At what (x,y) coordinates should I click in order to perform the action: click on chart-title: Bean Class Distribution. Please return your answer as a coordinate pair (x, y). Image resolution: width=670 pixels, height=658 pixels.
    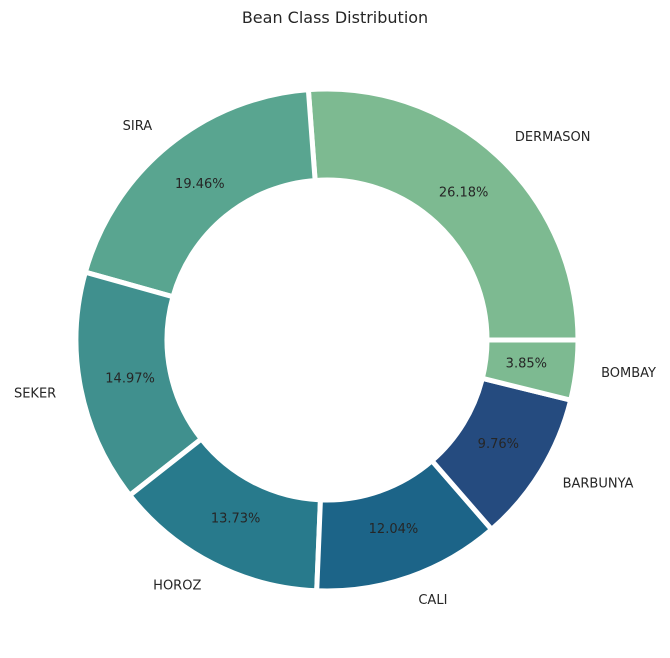
    Looking at the image, I should click on (335, 17).